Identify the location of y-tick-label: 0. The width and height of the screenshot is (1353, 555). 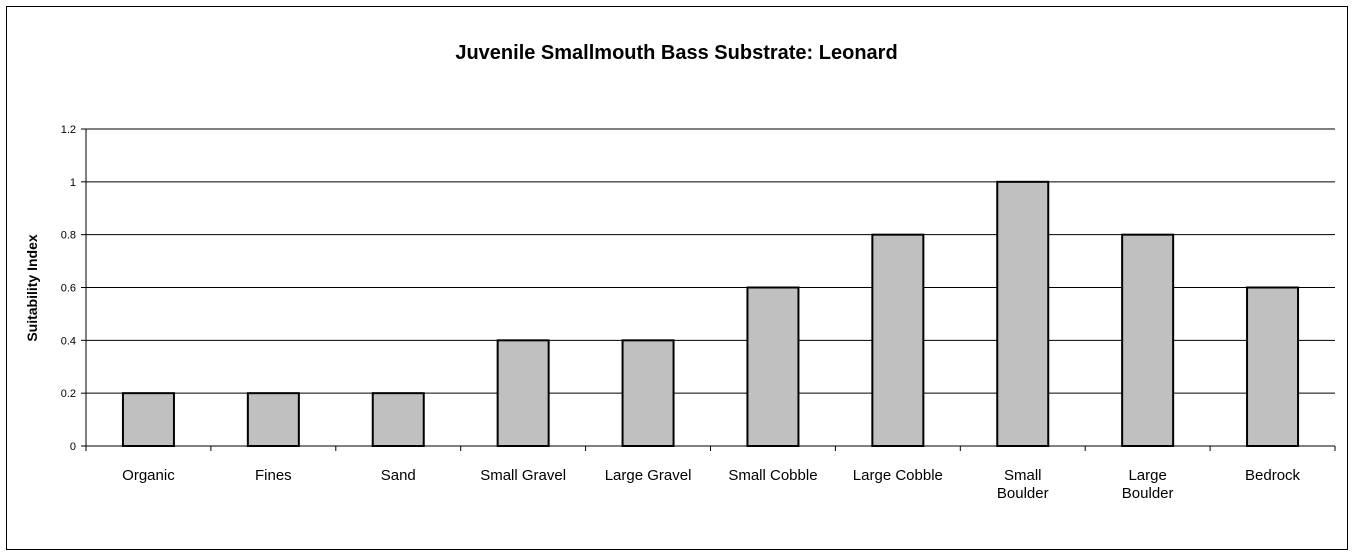
(73, 447).